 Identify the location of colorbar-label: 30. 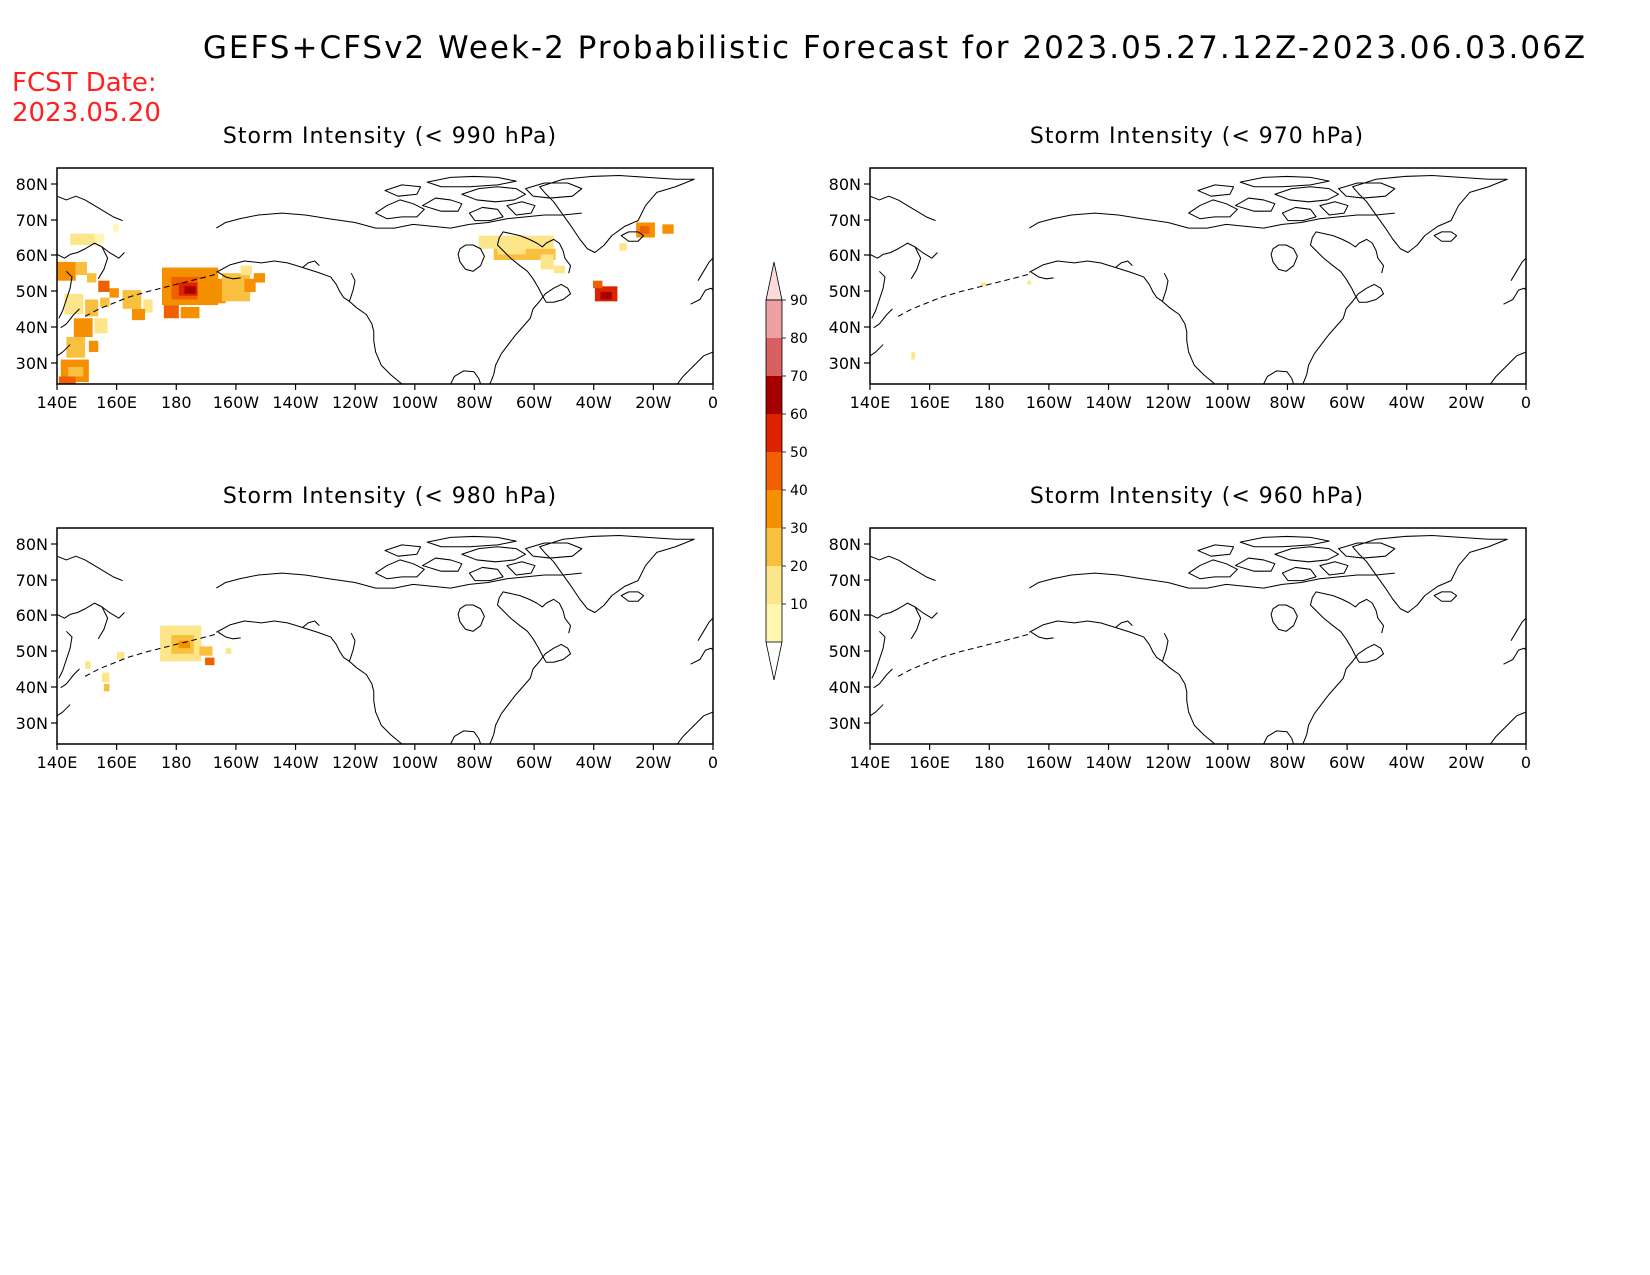
(799, 529).